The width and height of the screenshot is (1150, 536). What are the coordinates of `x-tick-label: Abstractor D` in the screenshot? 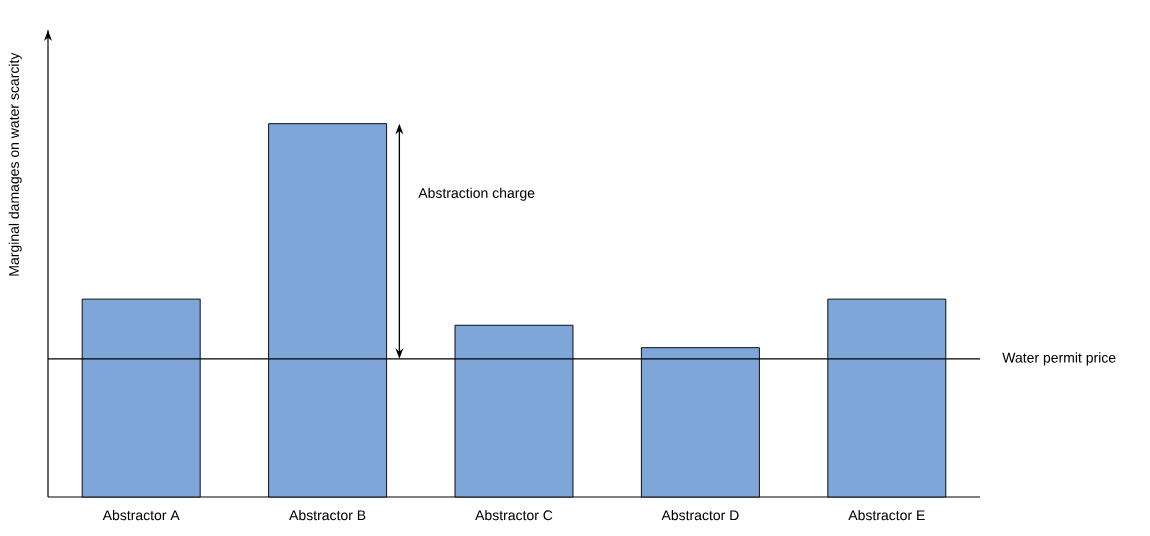 It's located at (700, 515).